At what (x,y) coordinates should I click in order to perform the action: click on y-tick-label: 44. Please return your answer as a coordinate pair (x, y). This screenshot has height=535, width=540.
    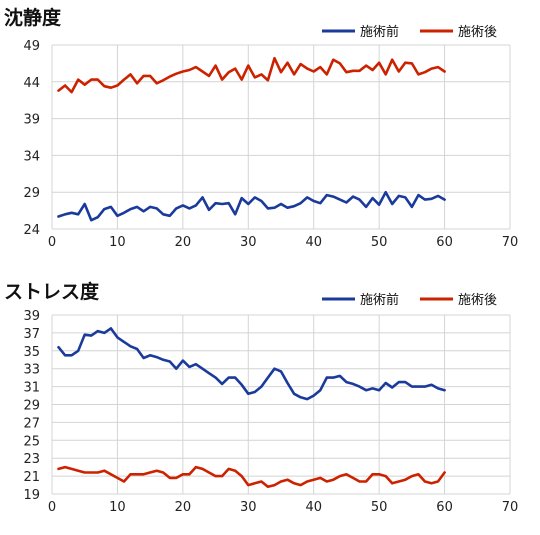
    Looking at the image, I should click on (31, 83).